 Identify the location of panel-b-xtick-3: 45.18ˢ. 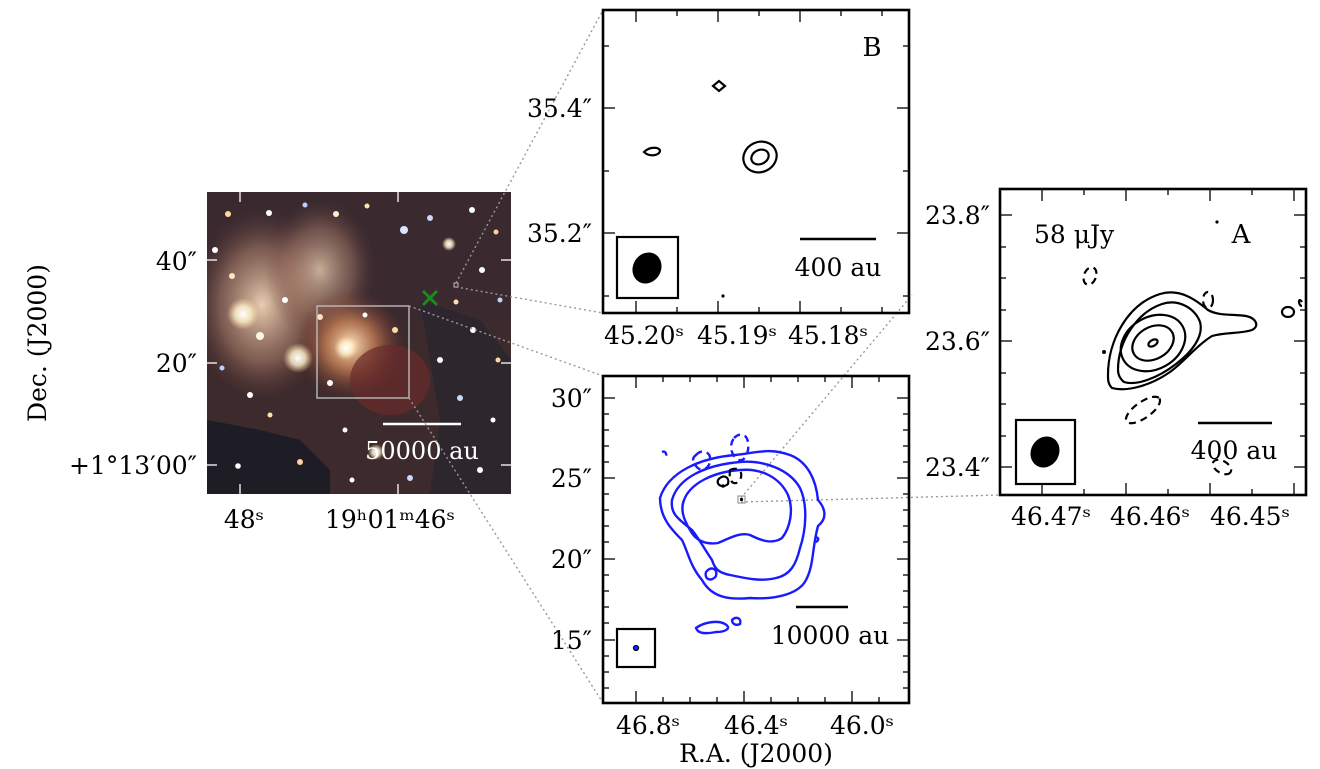
(828, 335).